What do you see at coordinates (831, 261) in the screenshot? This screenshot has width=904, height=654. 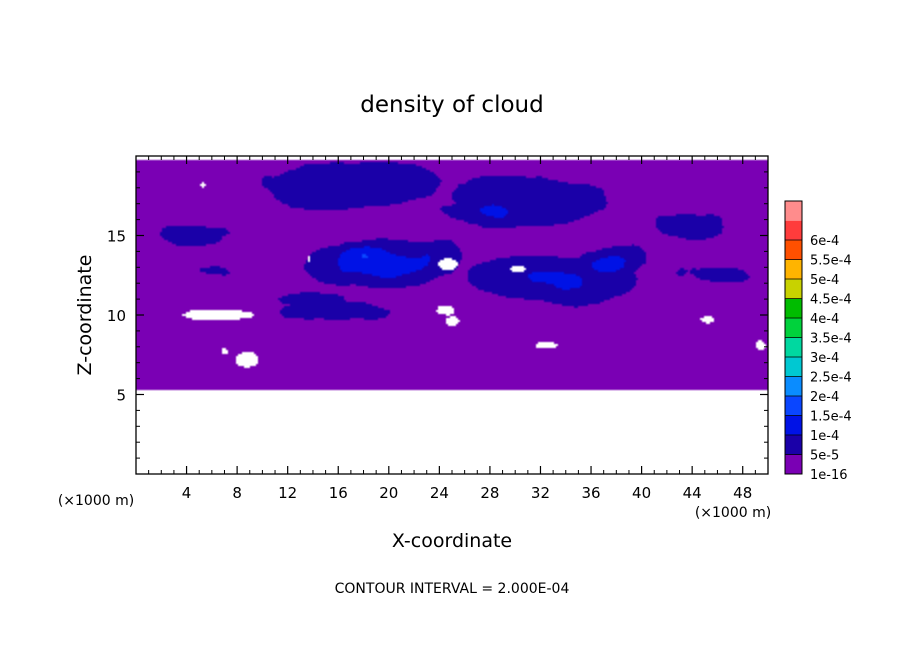 I see `colorbar-label: 5.5e-4` at bounding box center [831, 261].